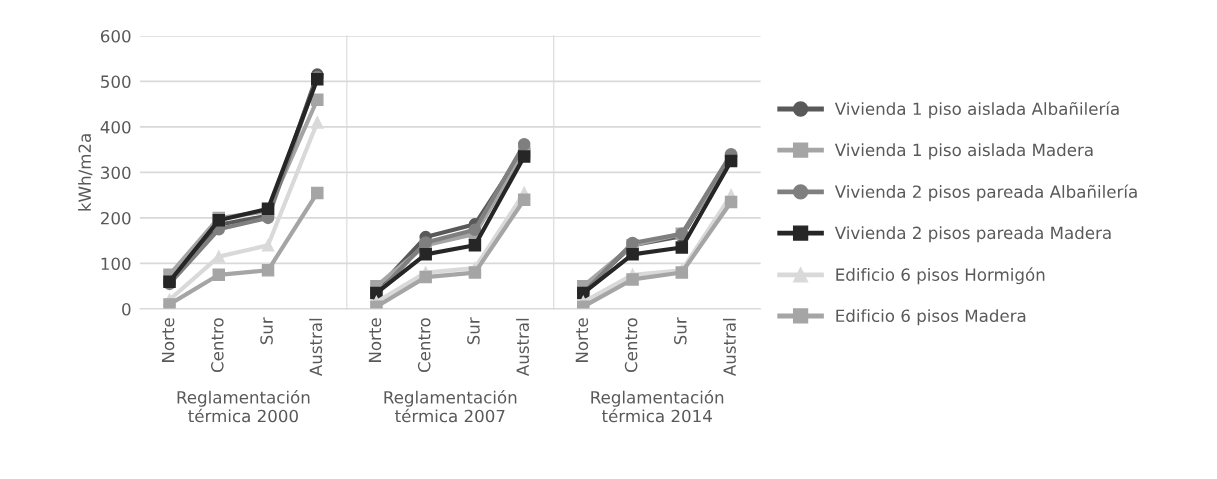  What do you see at coordinates (243, 406) in the screenshot?
I see `x-axis-title: Reglamentación térmica 2000` at bounding box center [243, 406].